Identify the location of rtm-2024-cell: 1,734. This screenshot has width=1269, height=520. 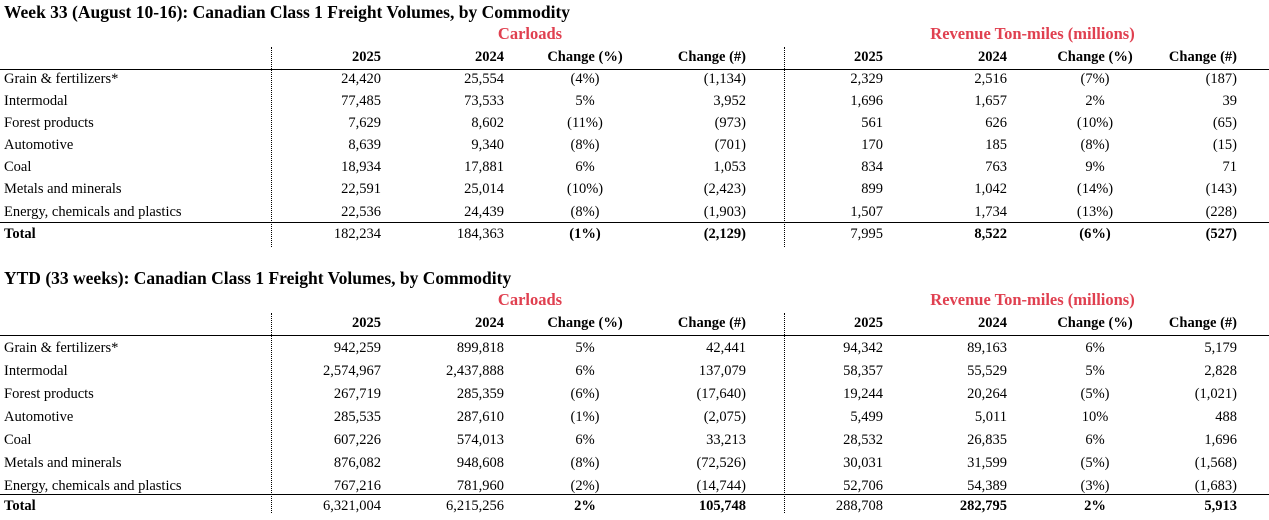
(990, 212).